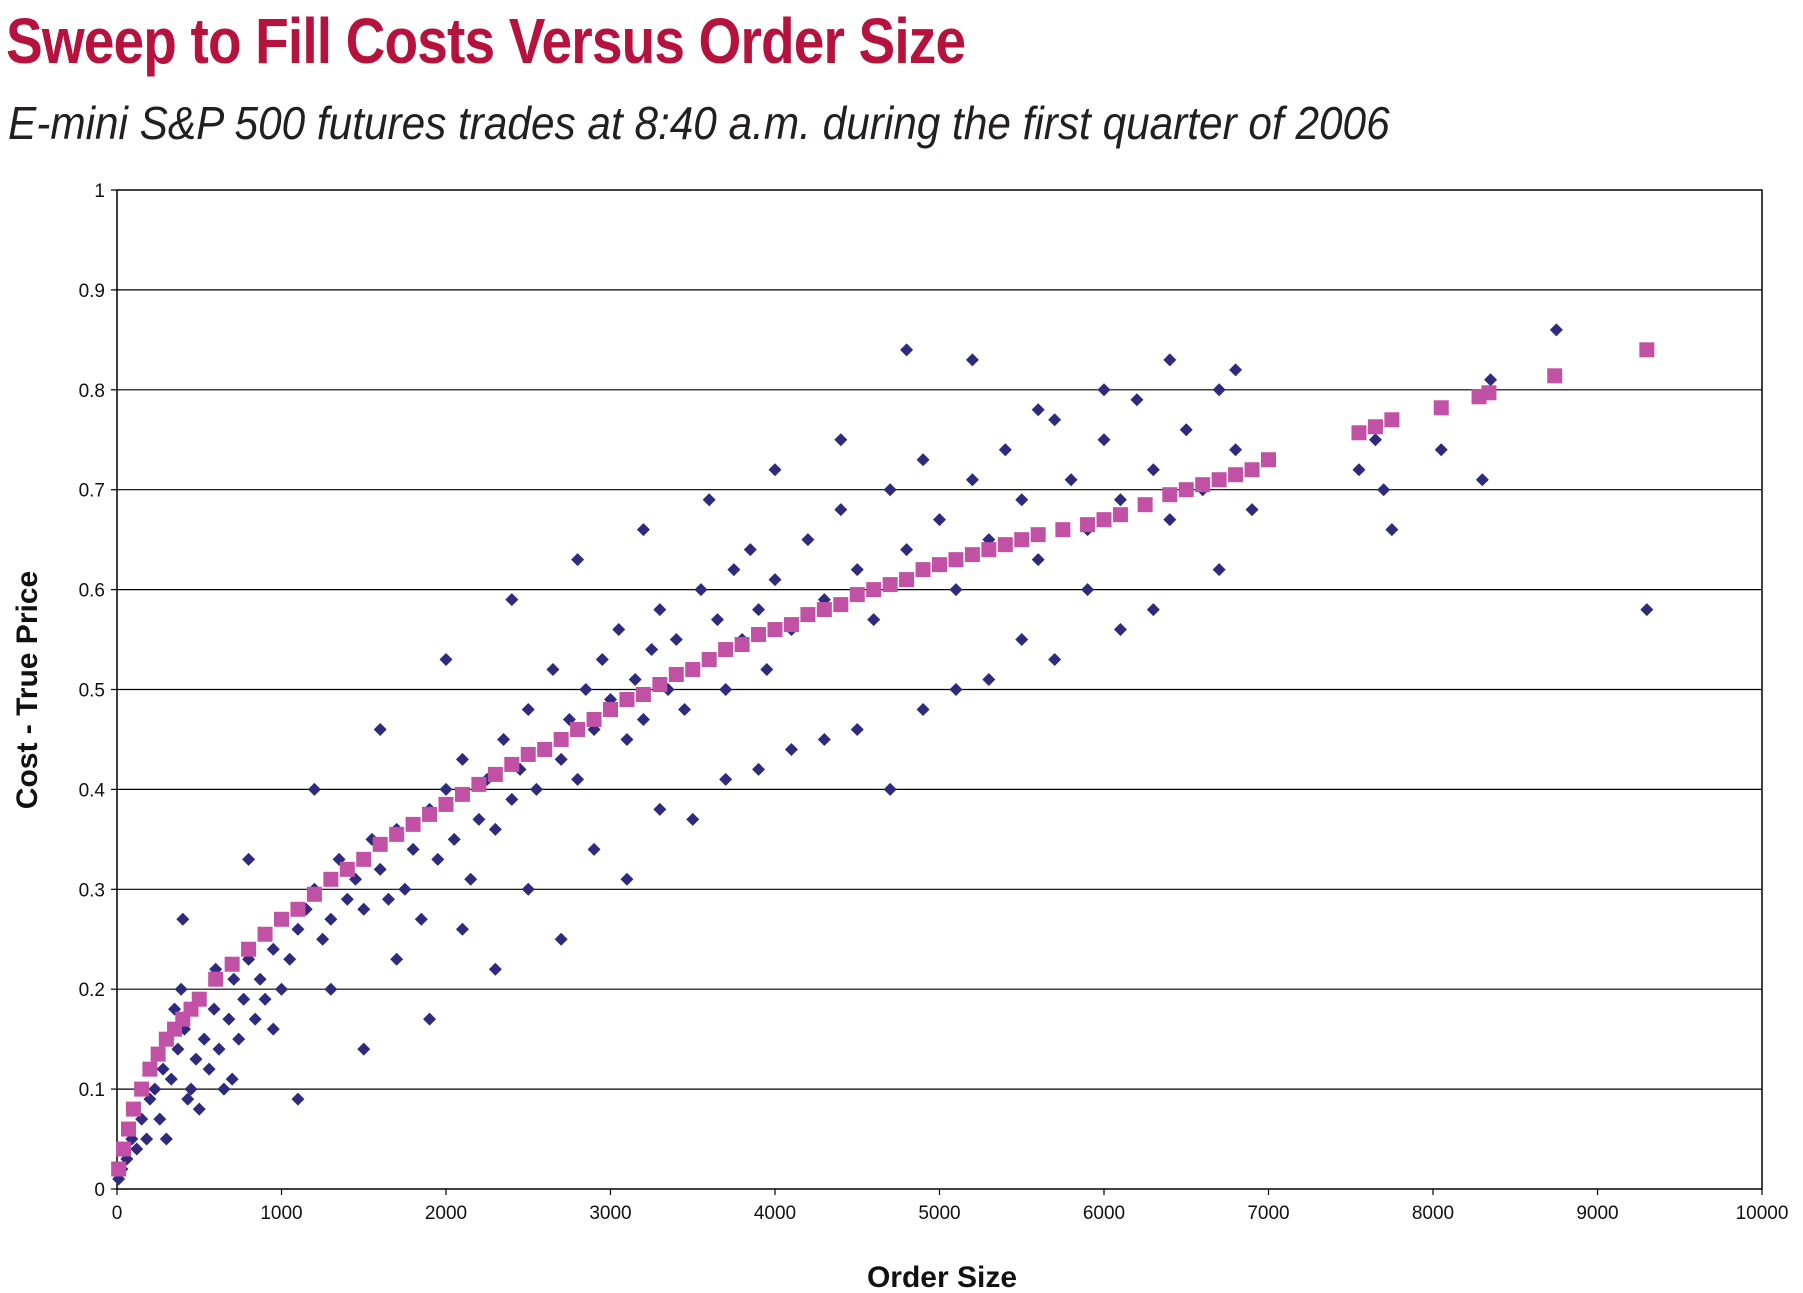  What do you see at coordinates (92, 890) in the screenshot?
I see `y-tick-label: 0.3` at bounding box center [92, 890].